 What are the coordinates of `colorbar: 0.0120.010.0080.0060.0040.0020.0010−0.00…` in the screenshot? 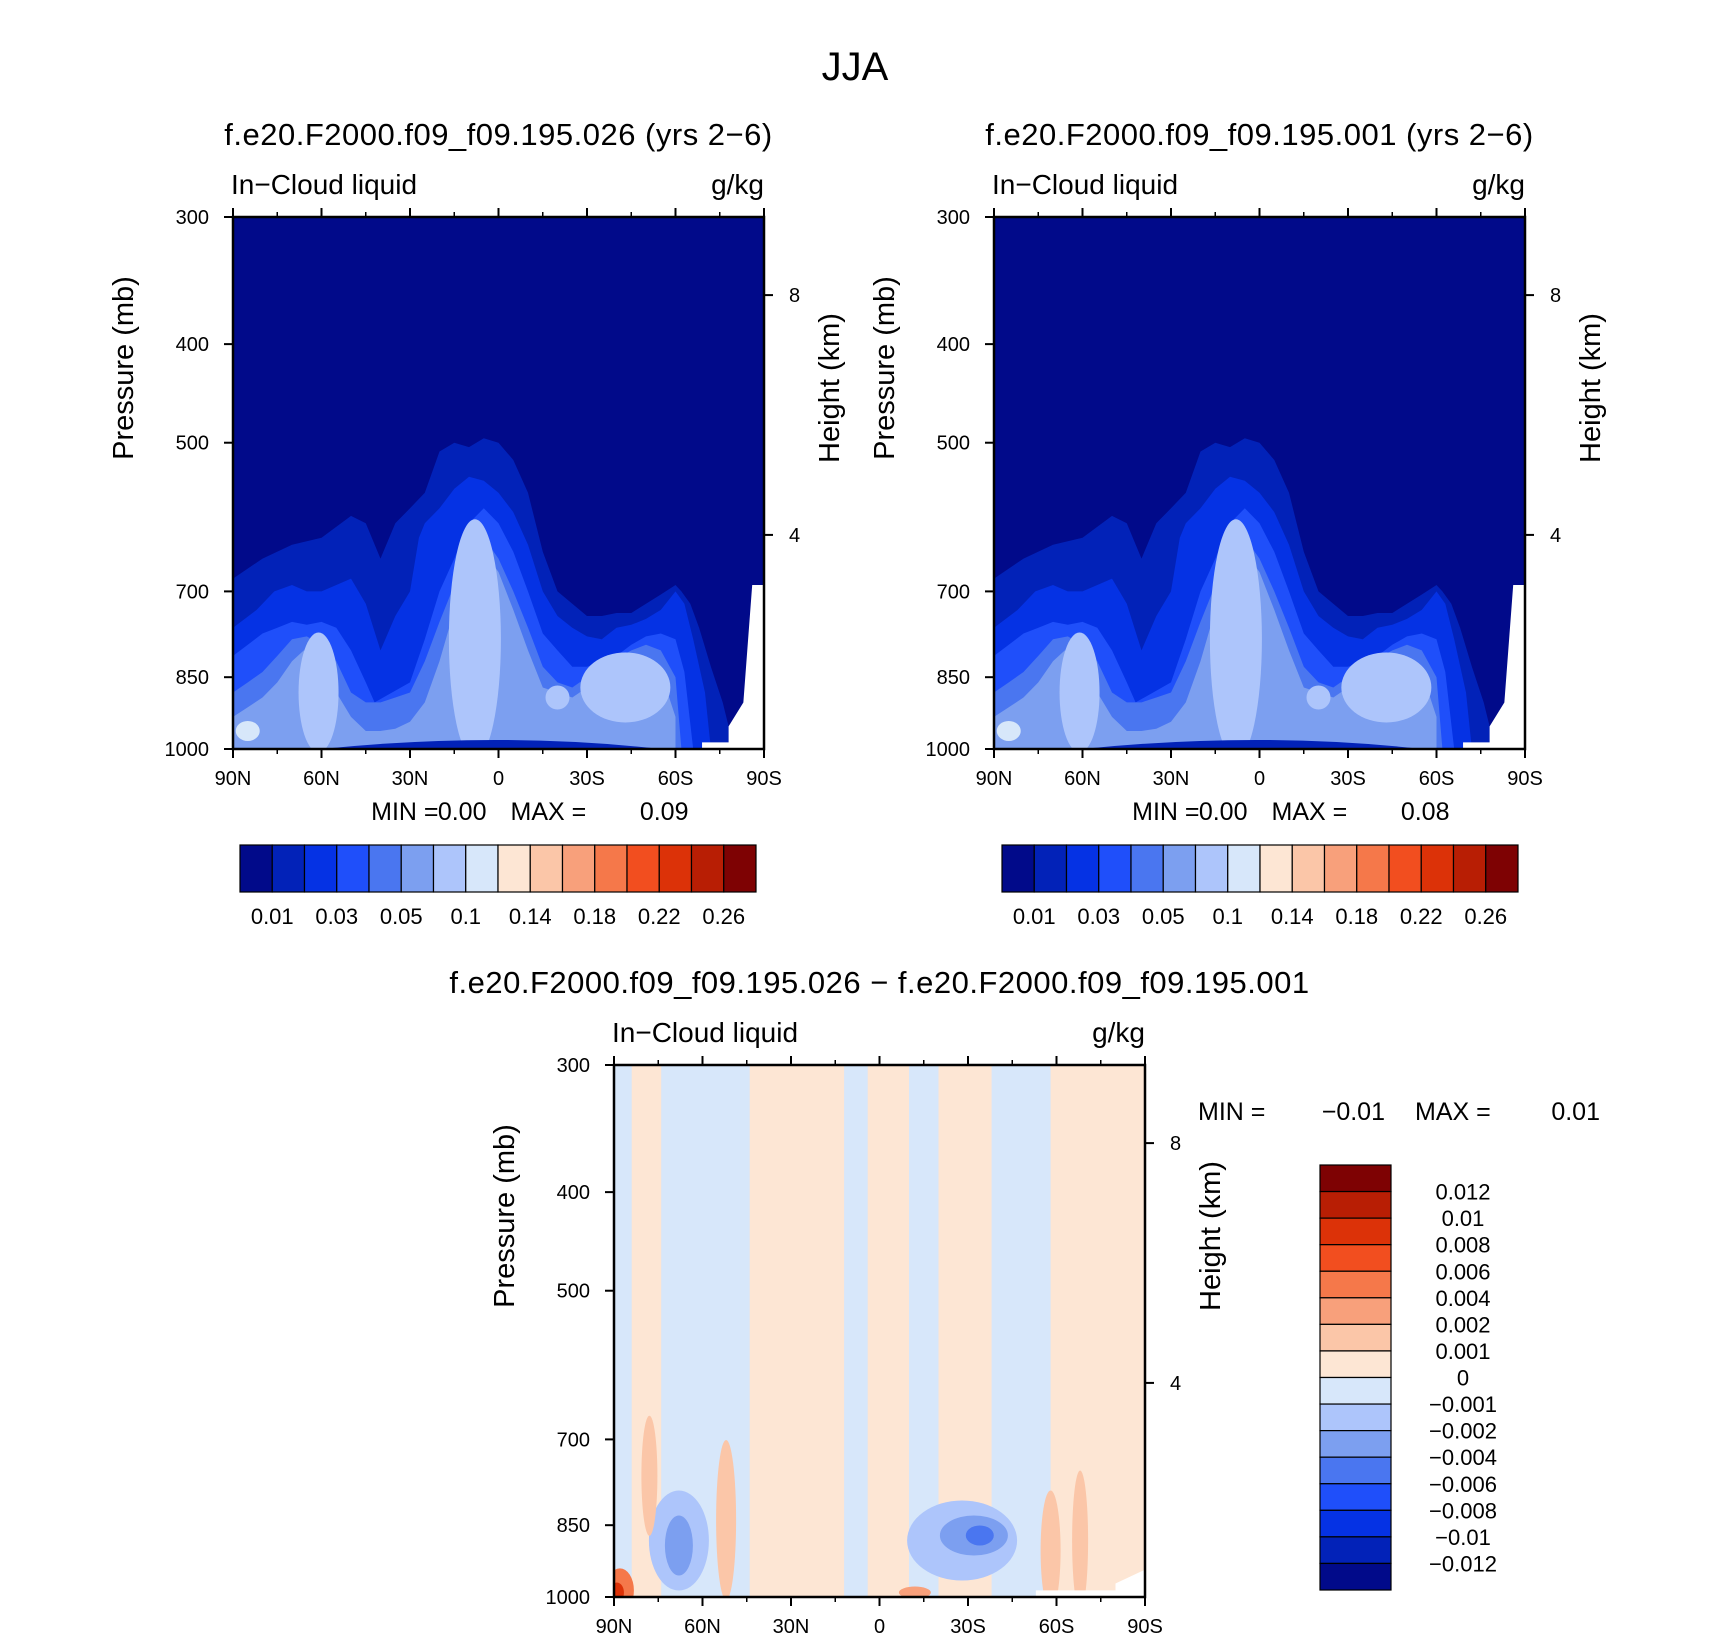 It's located at (1408, 1377).